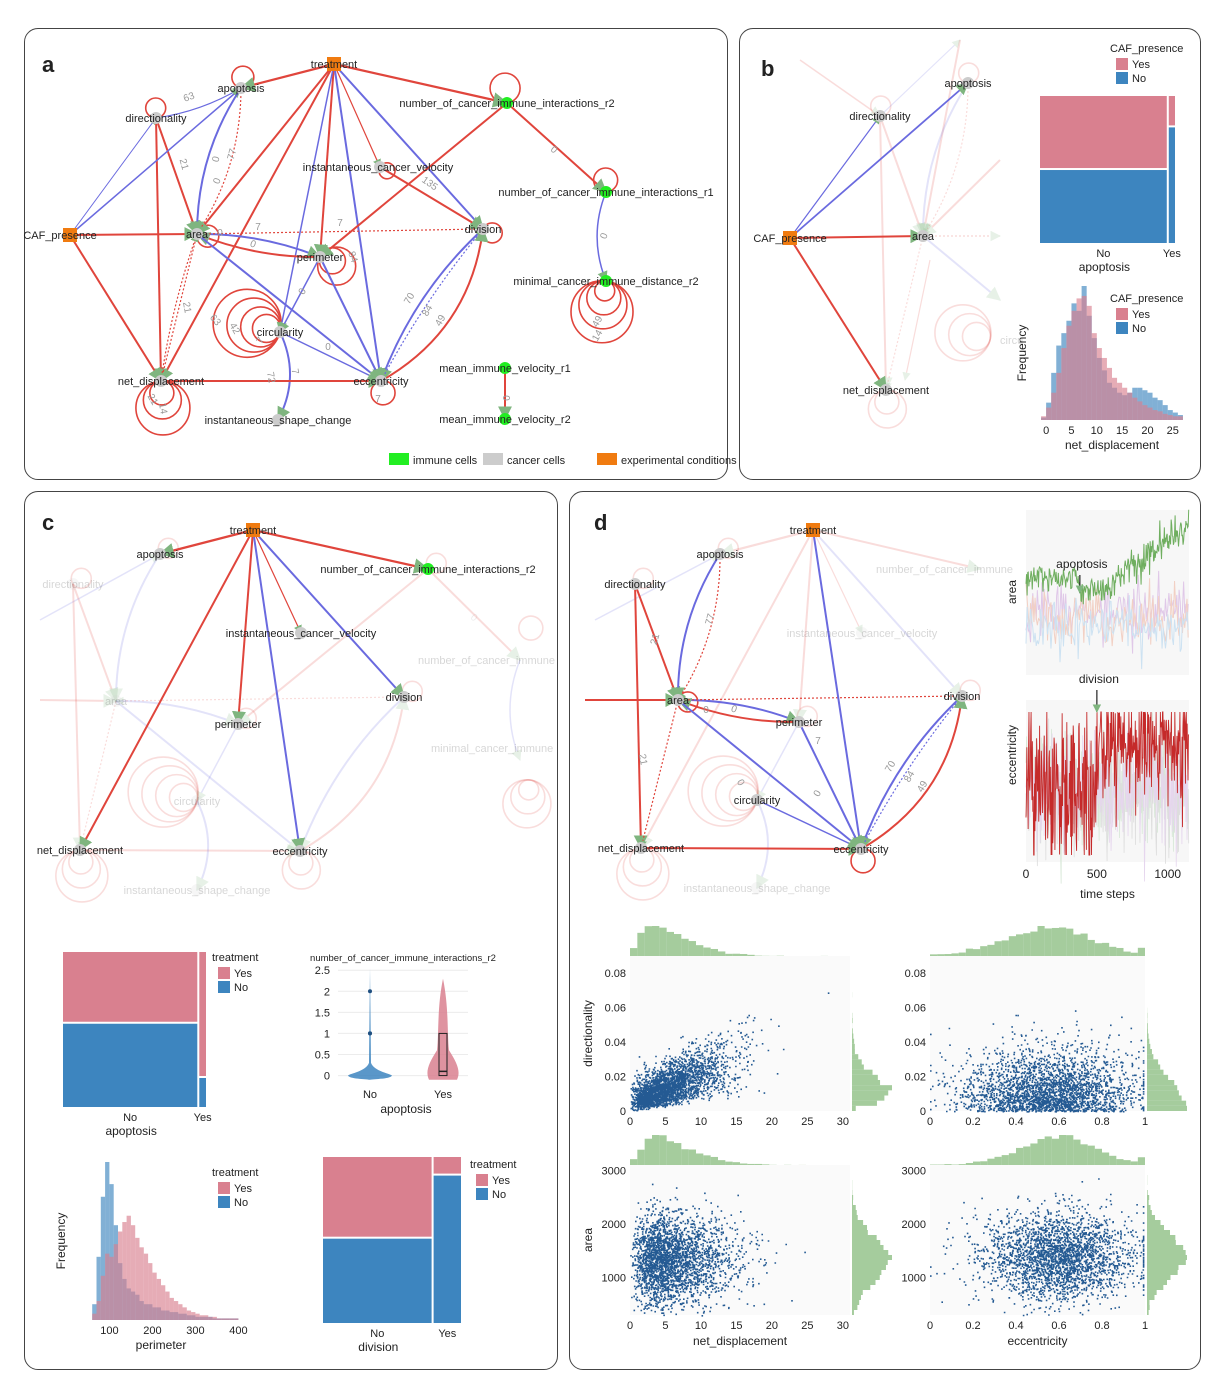 This screenshot has width=1215, height=1378. I want to click on box, so click(443, 1054).